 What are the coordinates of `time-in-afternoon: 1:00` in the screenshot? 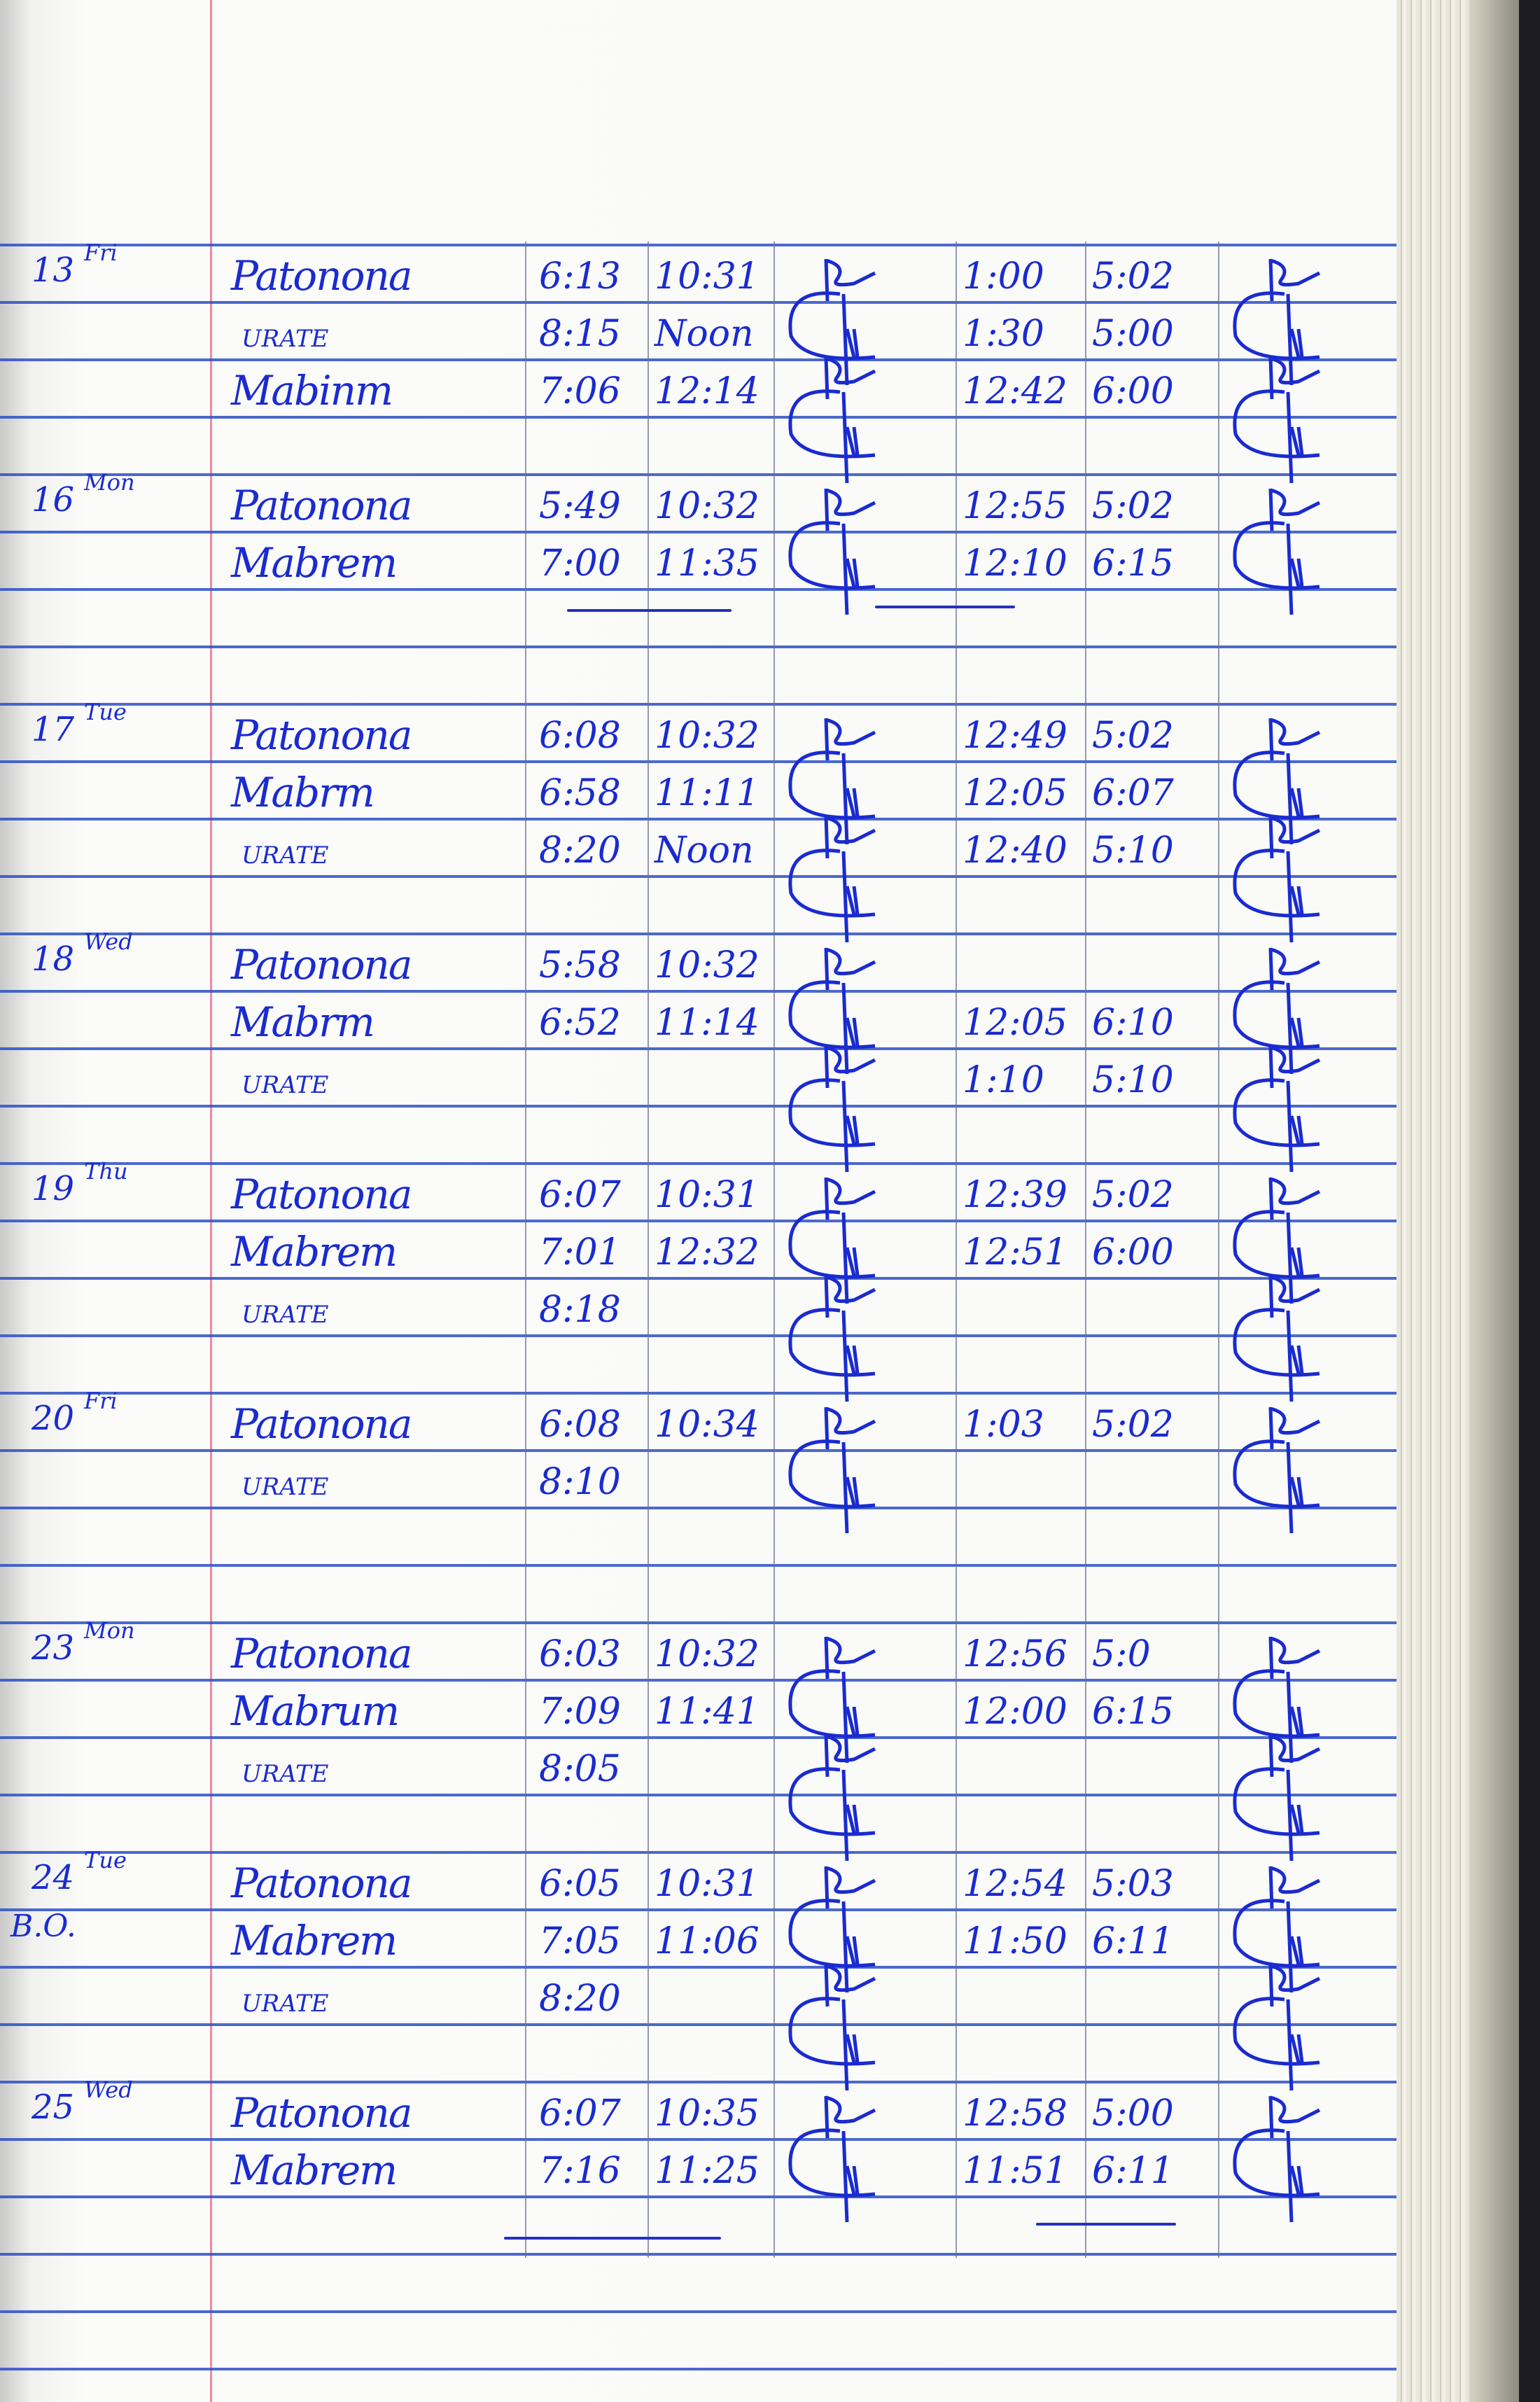 It's located at (1003, 277).